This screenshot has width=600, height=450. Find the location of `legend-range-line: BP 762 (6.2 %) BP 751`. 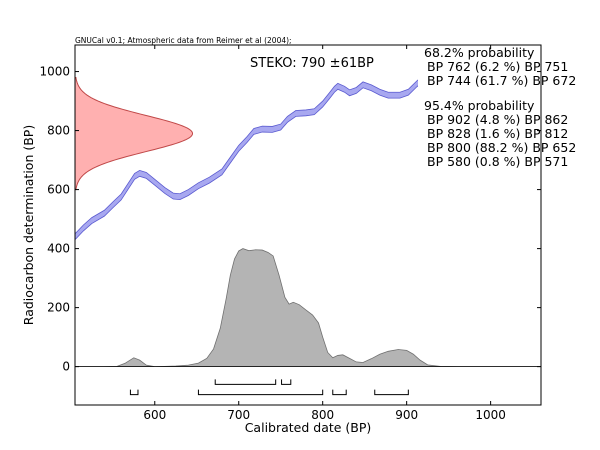

legend-range-line: BP 762 (6.2 %) BP 751 is located at coordinates (497, 66).